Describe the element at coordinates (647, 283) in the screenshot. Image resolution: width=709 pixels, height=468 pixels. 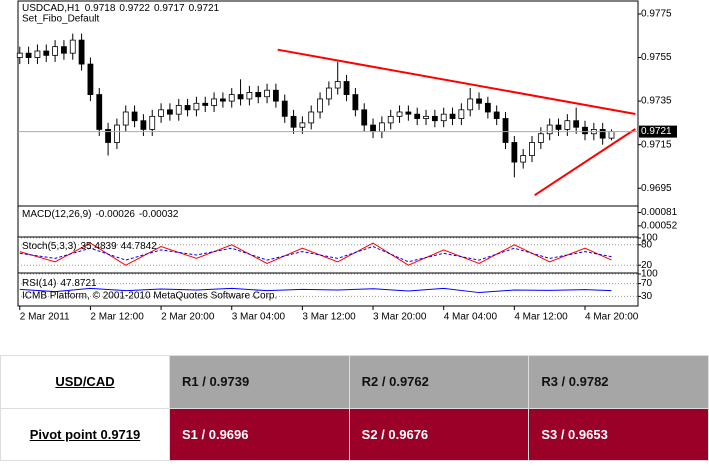
I see `y-tick-label: 70` at that location.